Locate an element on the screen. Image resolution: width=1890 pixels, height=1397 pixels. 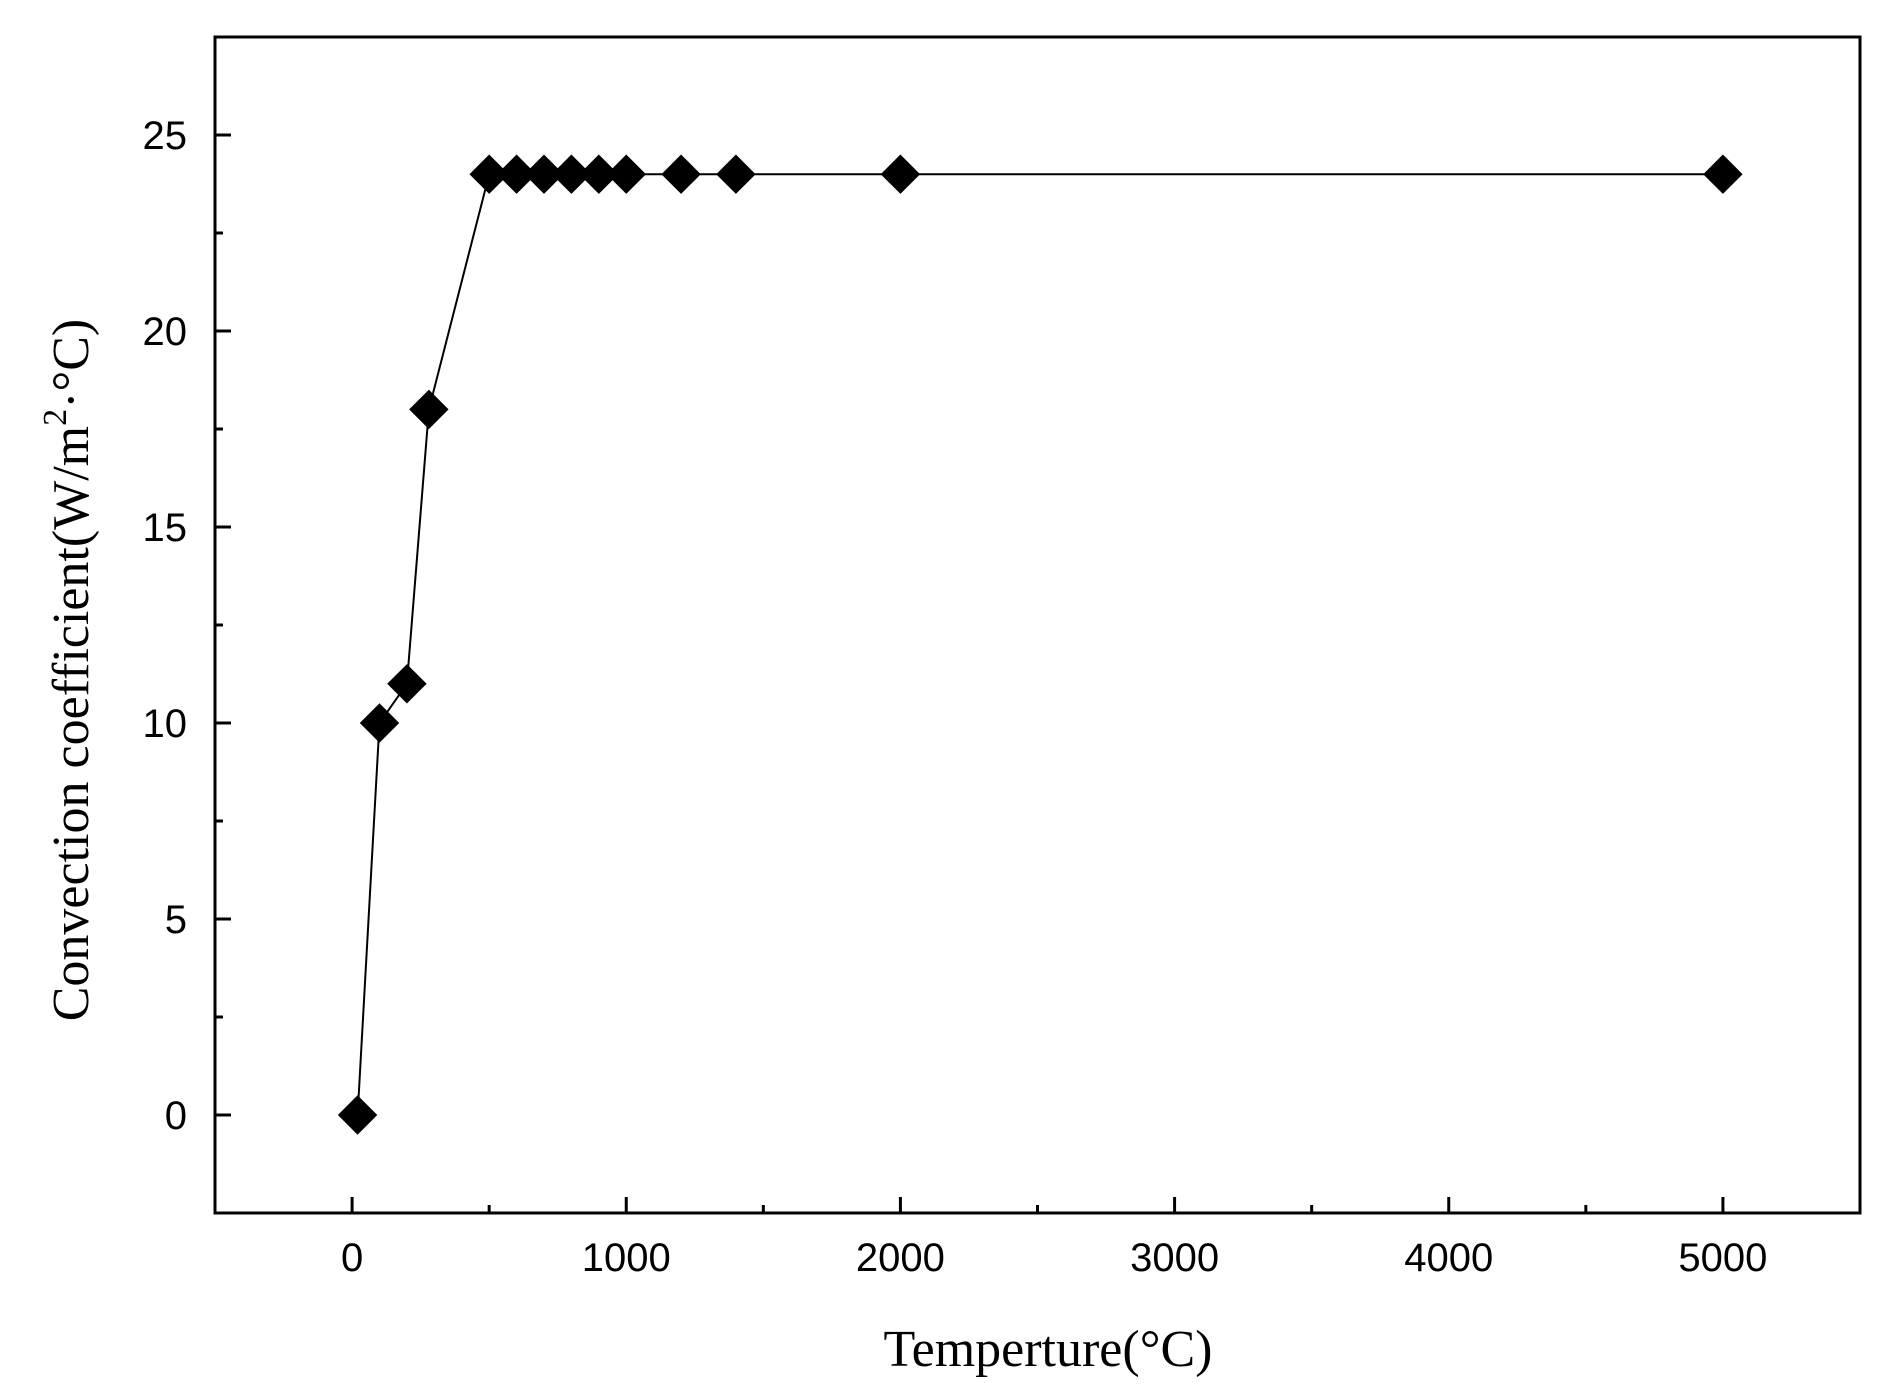
y-tick-label: 25 is located at coordinates (165, 136).